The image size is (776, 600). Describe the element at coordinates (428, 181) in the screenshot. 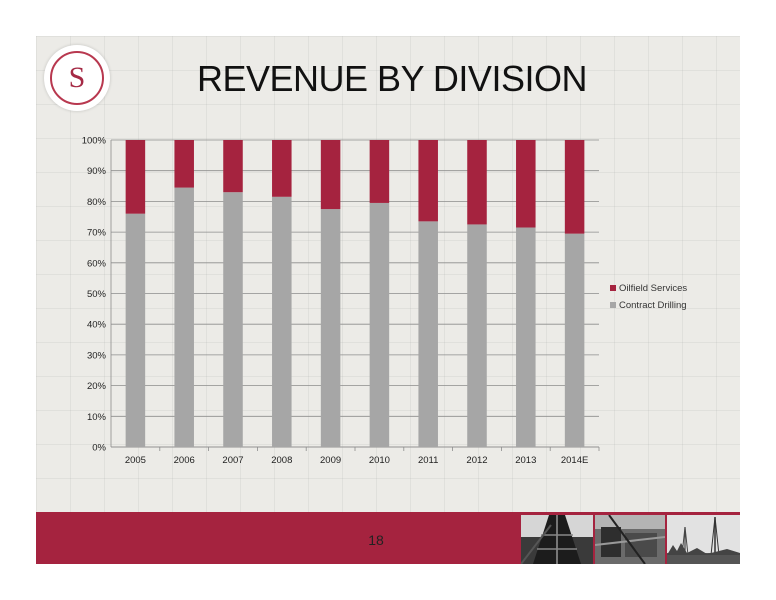

I see `bar-oilfield-services-2011` at that location.